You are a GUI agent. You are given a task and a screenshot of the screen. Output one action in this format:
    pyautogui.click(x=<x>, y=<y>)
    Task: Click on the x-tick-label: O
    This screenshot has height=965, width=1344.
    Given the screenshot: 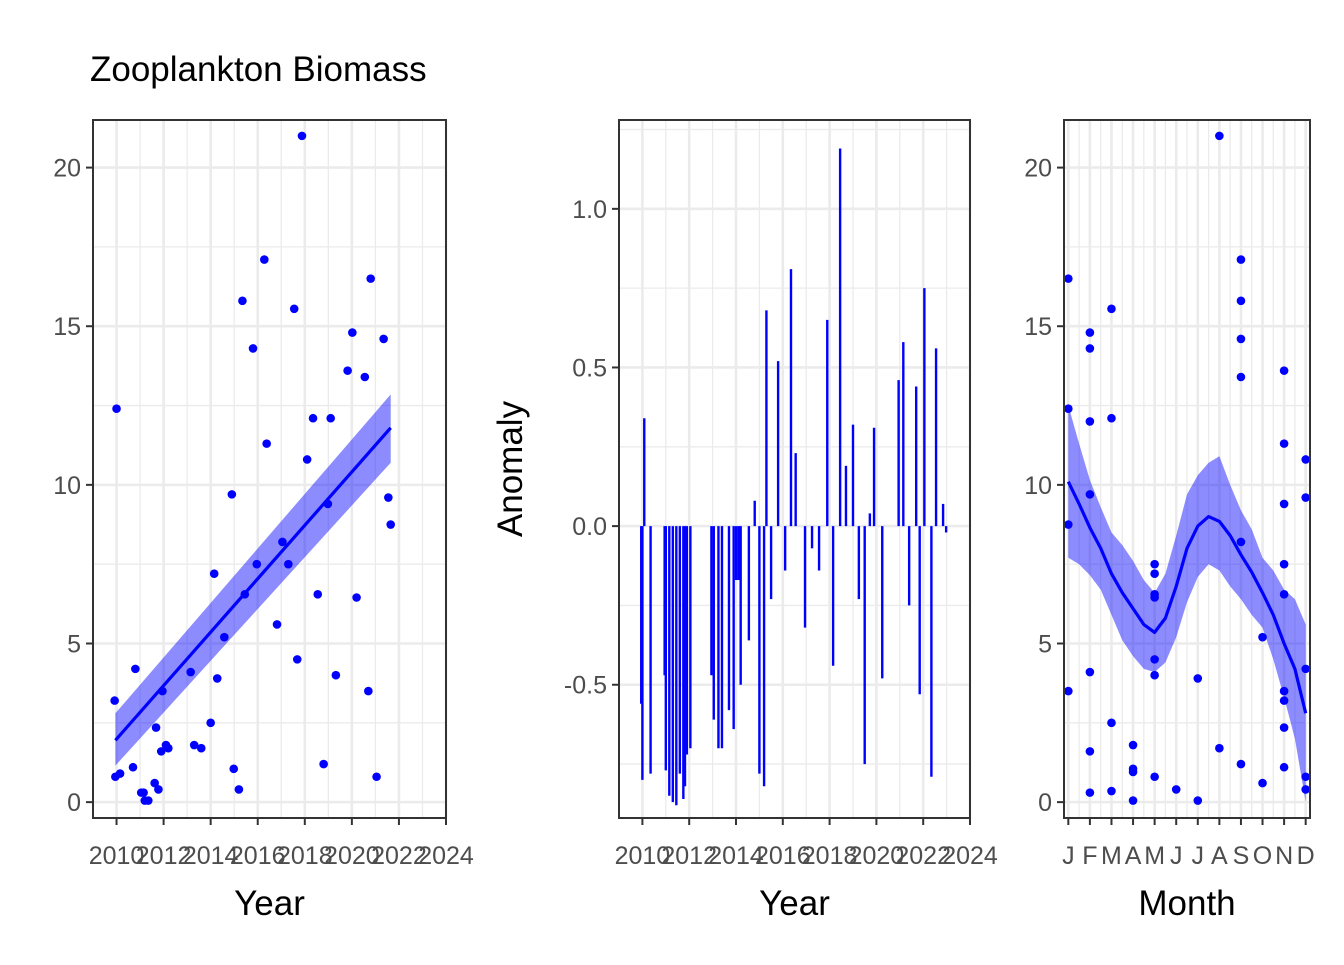 What is the action you would take?
    pyautogui.click(x=1262, y=856)
    